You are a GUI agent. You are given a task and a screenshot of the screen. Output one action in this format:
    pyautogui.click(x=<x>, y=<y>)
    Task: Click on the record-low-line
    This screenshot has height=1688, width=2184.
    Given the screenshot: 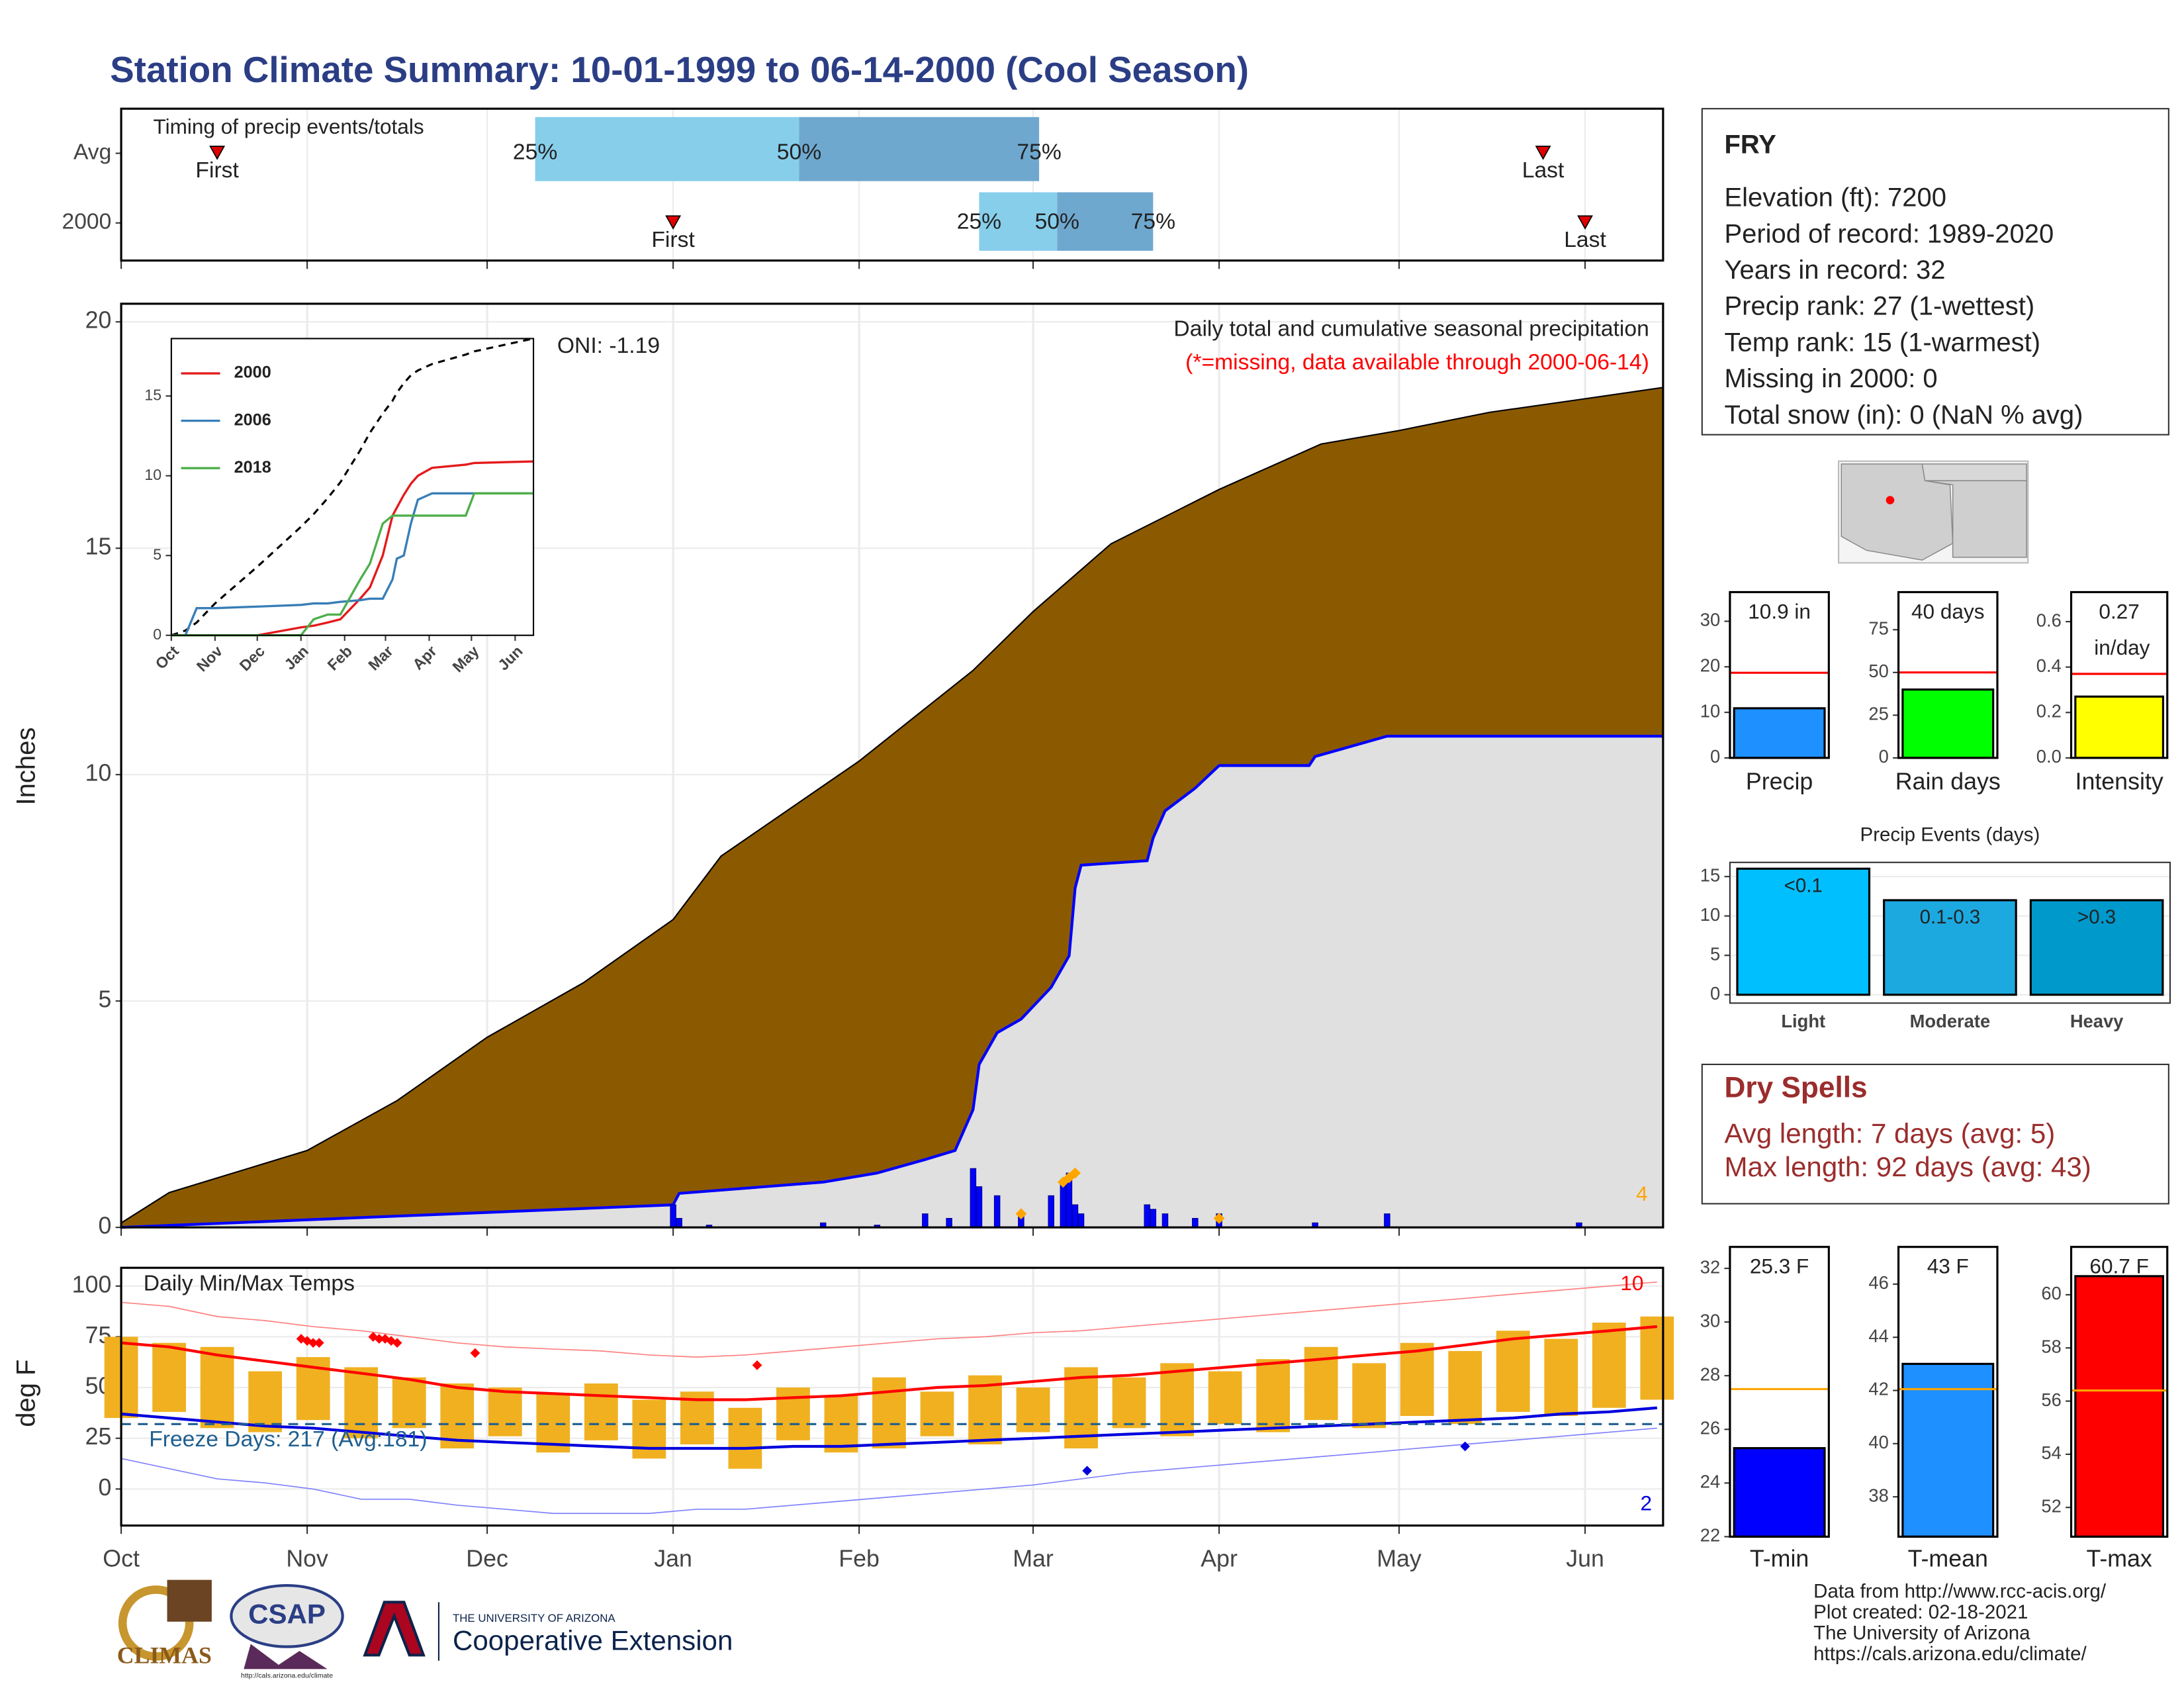 What is the action you would take?
    pyautogui.click(x=889, y=1471)
    